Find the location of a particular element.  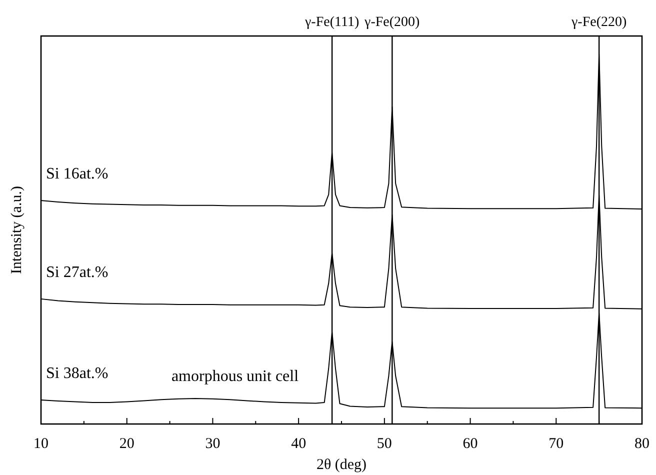

ref-line-label: γ-Fe(200) is located at coordinates (392, 22).